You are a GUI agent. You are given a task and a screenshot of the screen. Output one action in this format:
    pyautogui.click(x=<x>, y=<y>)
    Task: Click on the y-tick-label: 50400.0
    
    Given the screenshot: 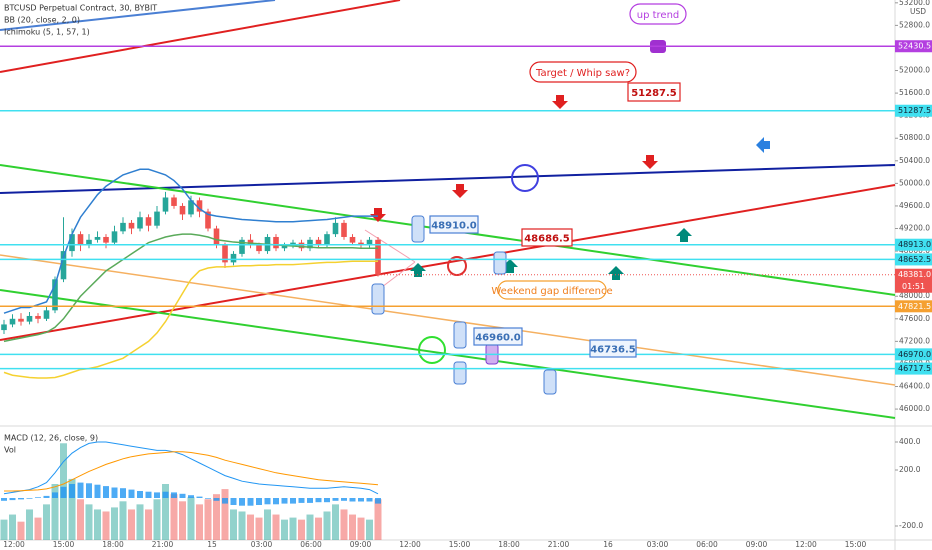 What is the action you would take?
    pyautogui.click(x=914, y=160)
    